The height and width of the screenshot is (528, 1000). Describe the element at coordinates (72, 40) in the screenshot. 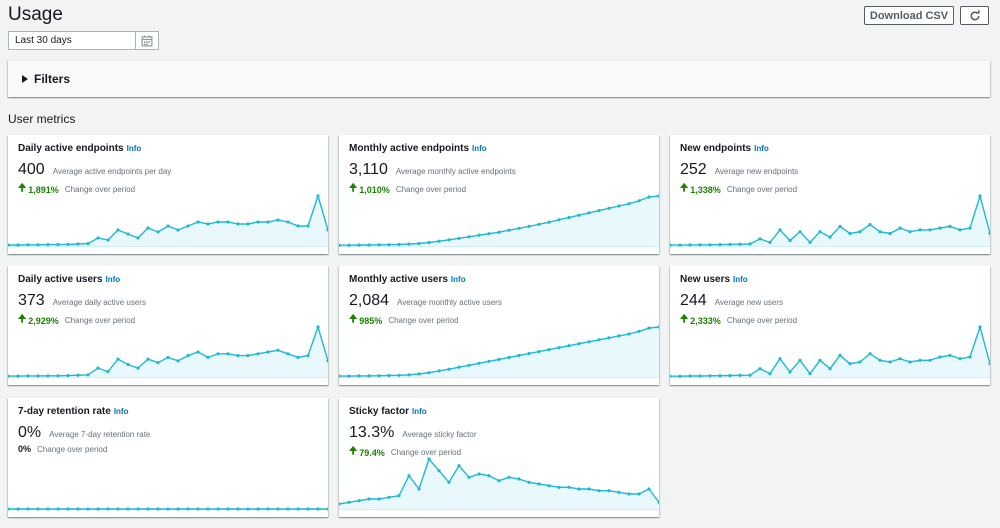

I see `date-range-input: Last 30 days` at that location.